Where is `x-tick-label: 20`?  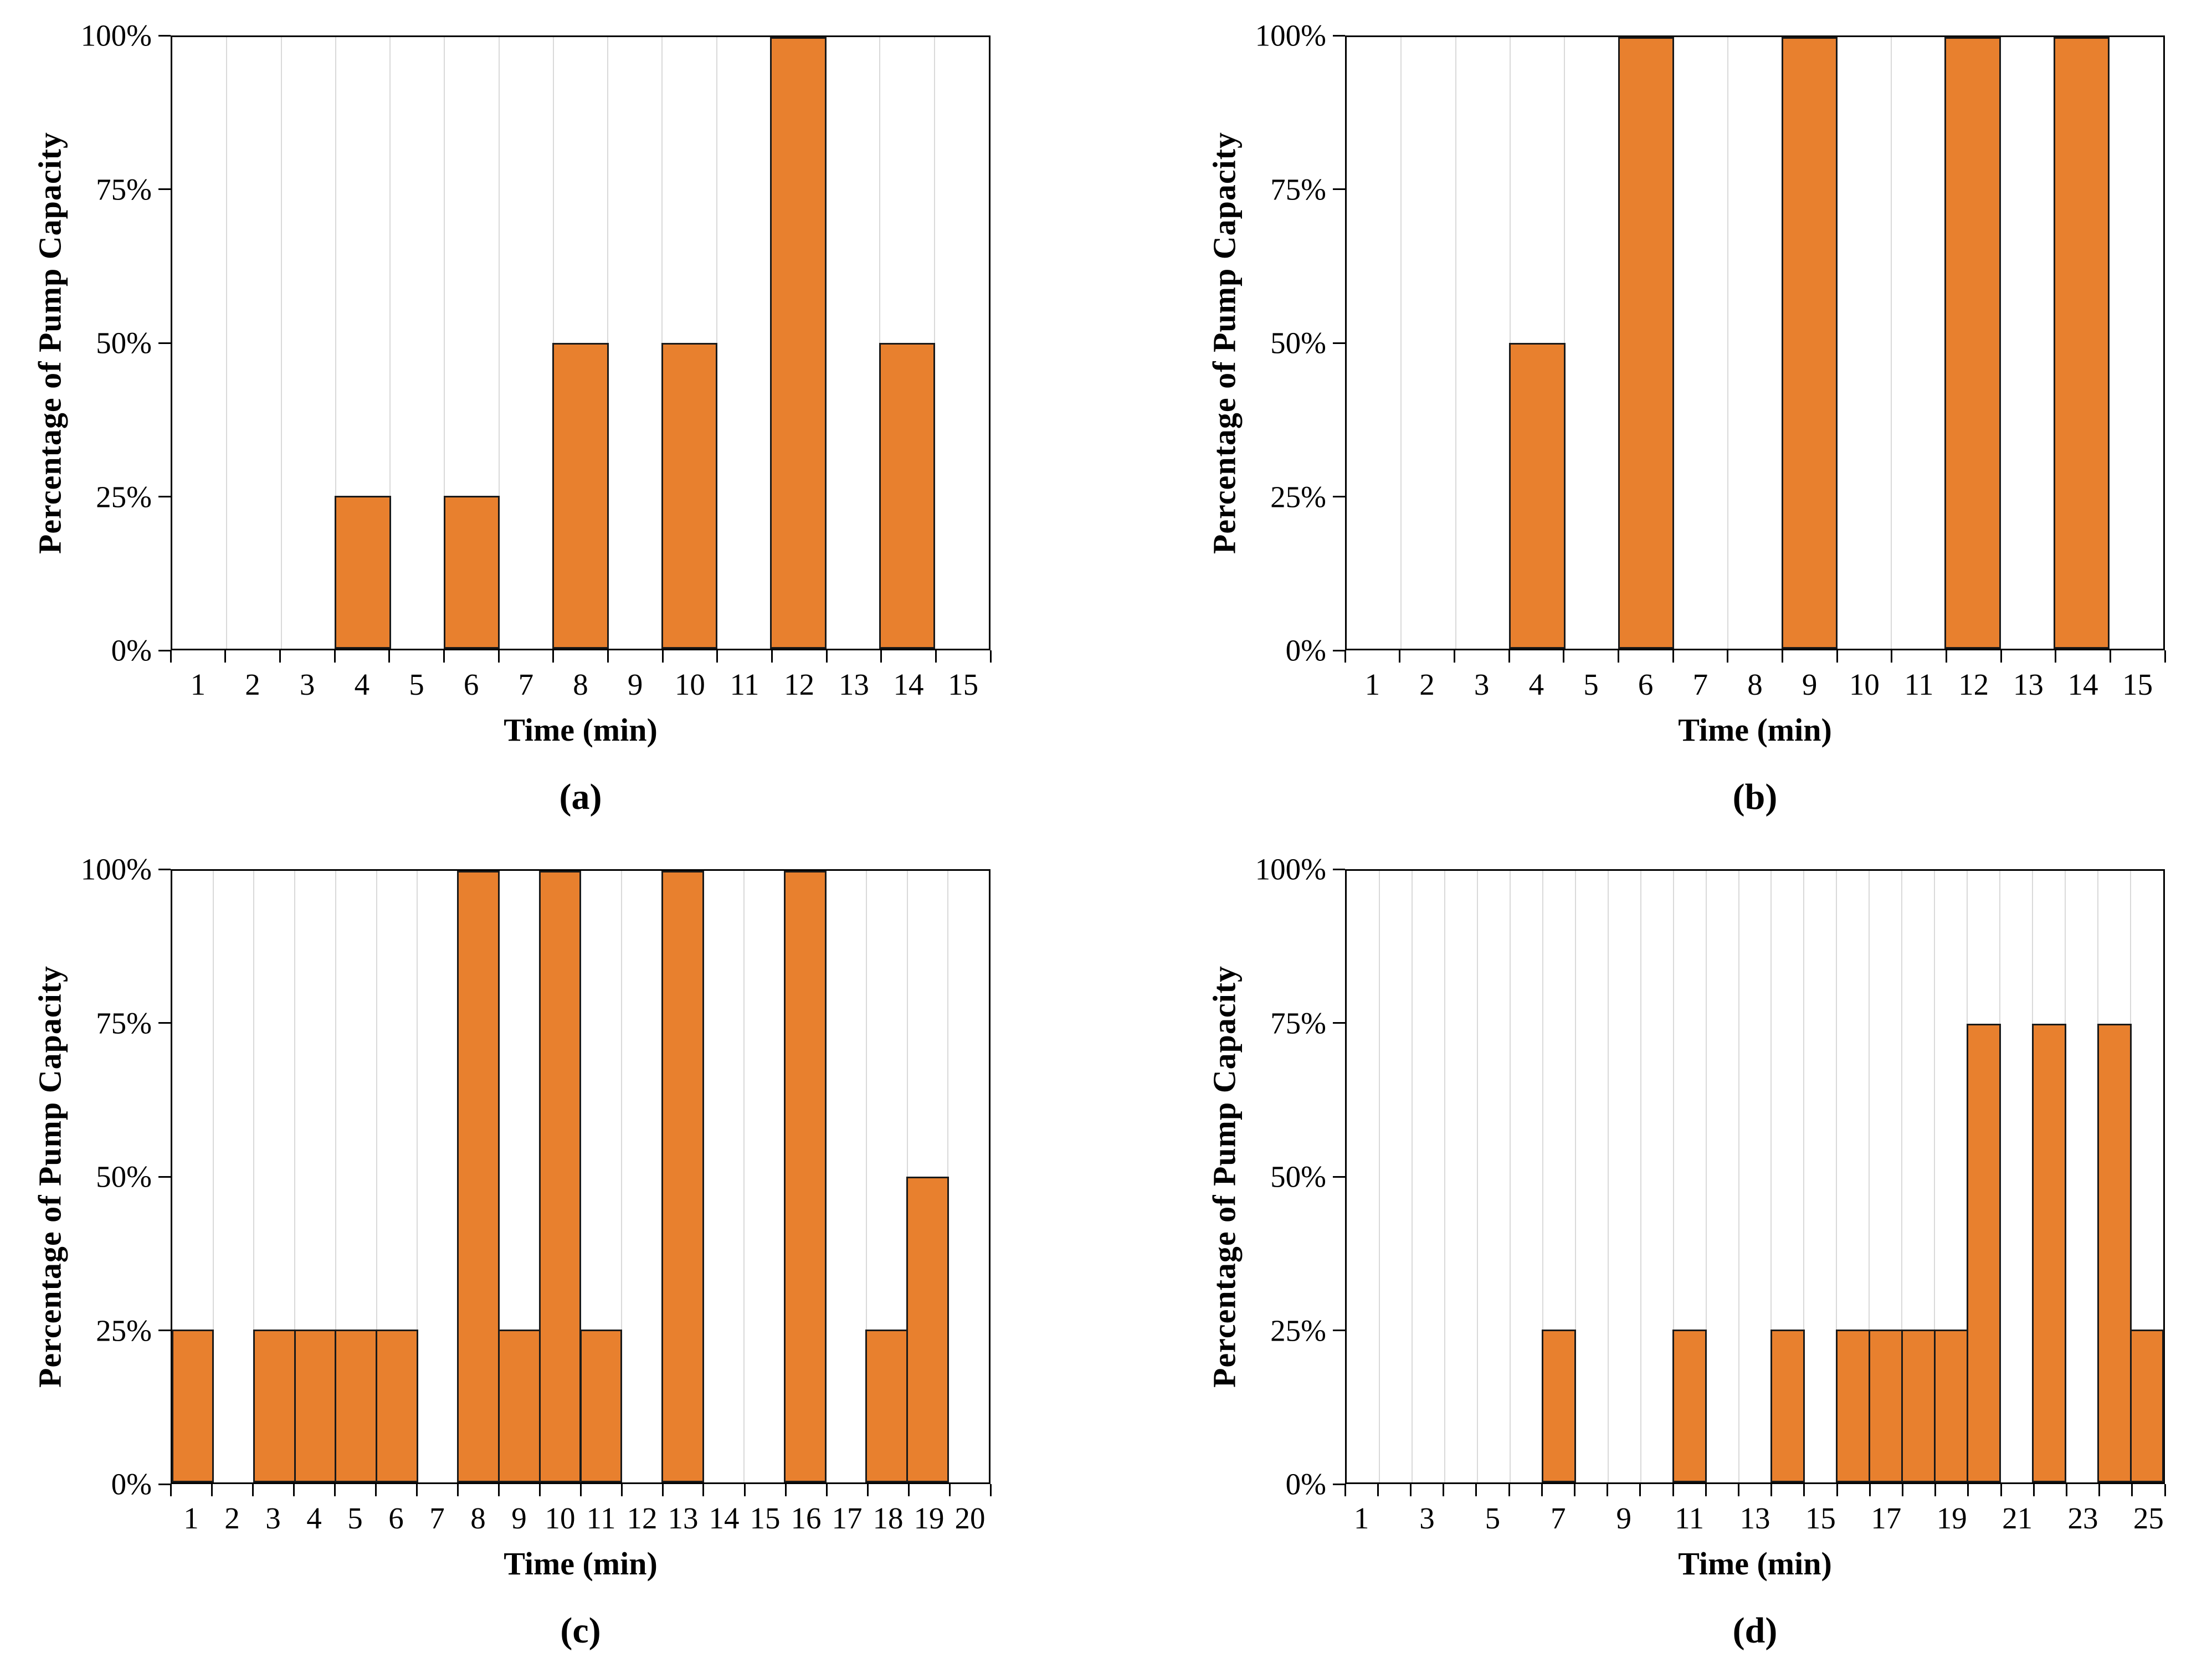
x-tick-label: 20 is located at coordinates (970, 1518).